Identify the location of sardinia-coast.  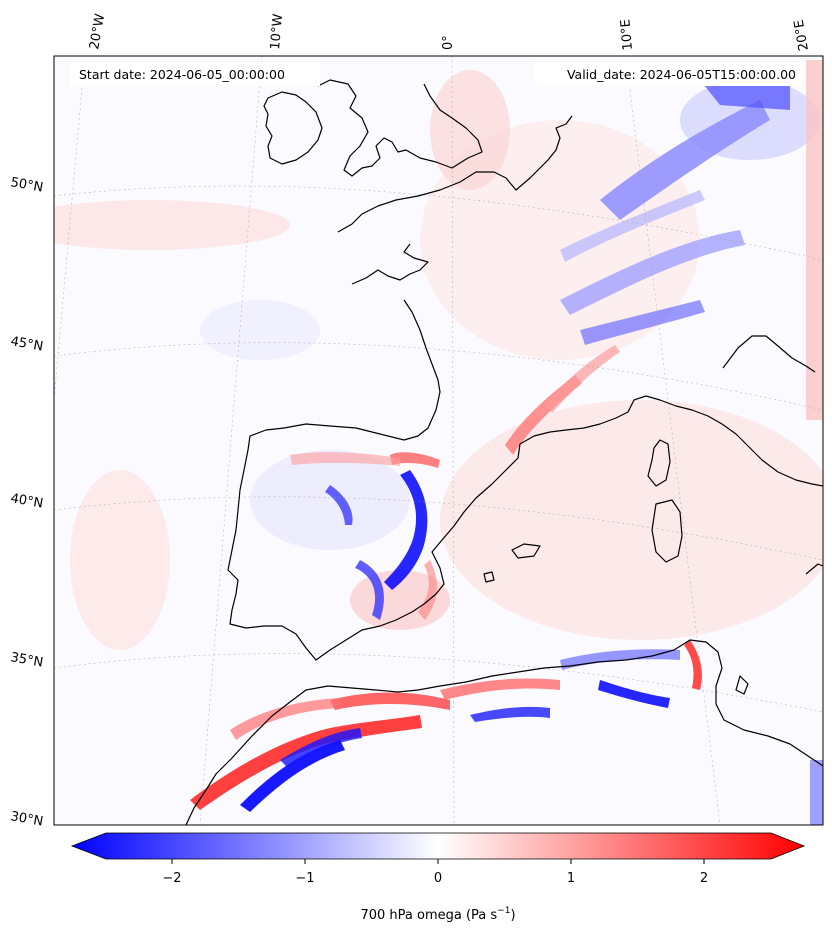
(667, 531).